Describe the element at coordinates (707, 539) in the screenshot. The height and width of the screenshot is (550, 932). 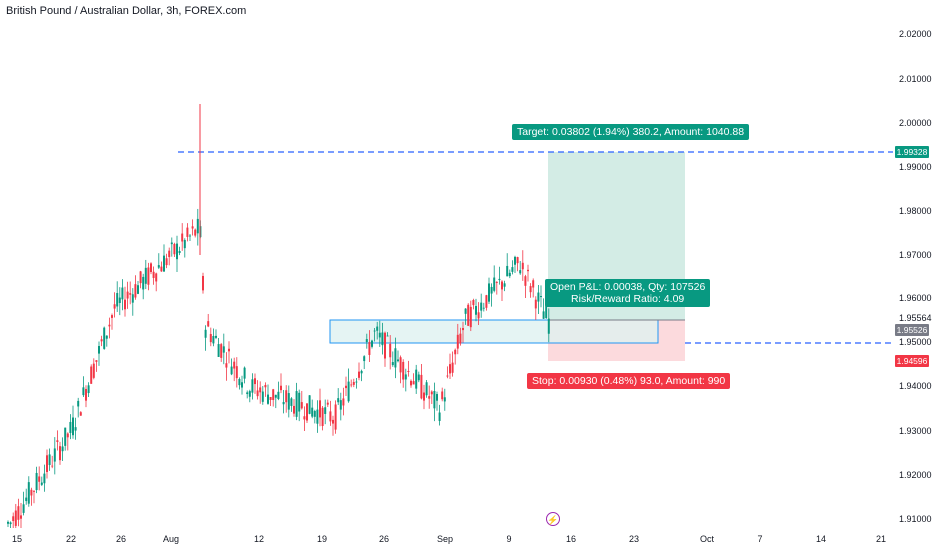
I see `time-label: Oct` at that location.